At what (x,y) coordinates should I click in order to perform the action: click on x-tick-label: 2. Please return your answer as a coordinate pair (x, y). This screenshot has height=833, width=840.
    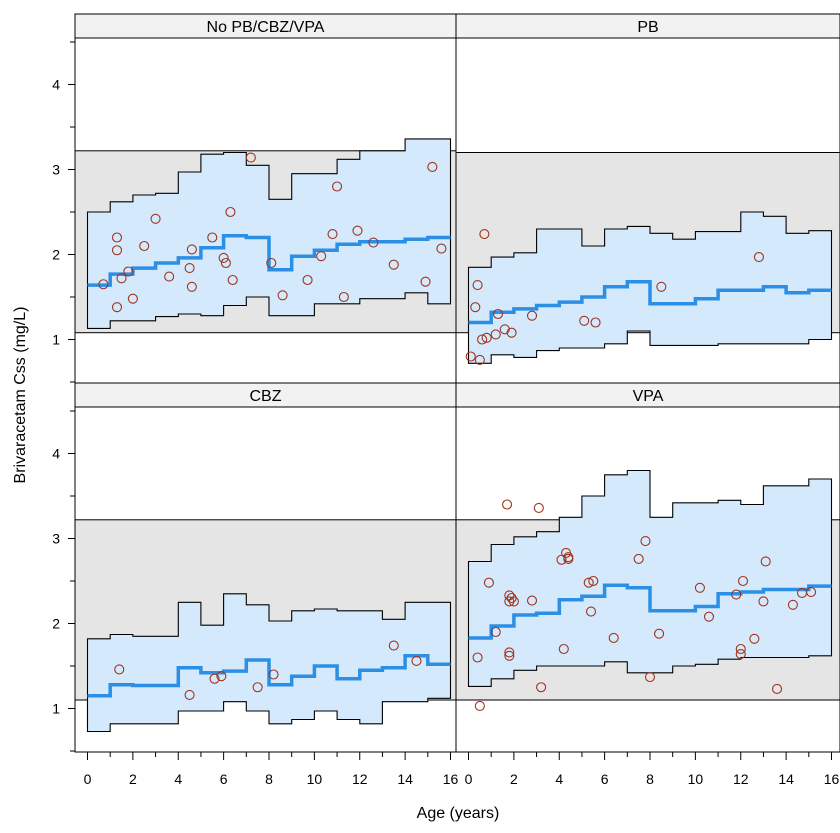
    Looking at the image, I should click on (514, 779).